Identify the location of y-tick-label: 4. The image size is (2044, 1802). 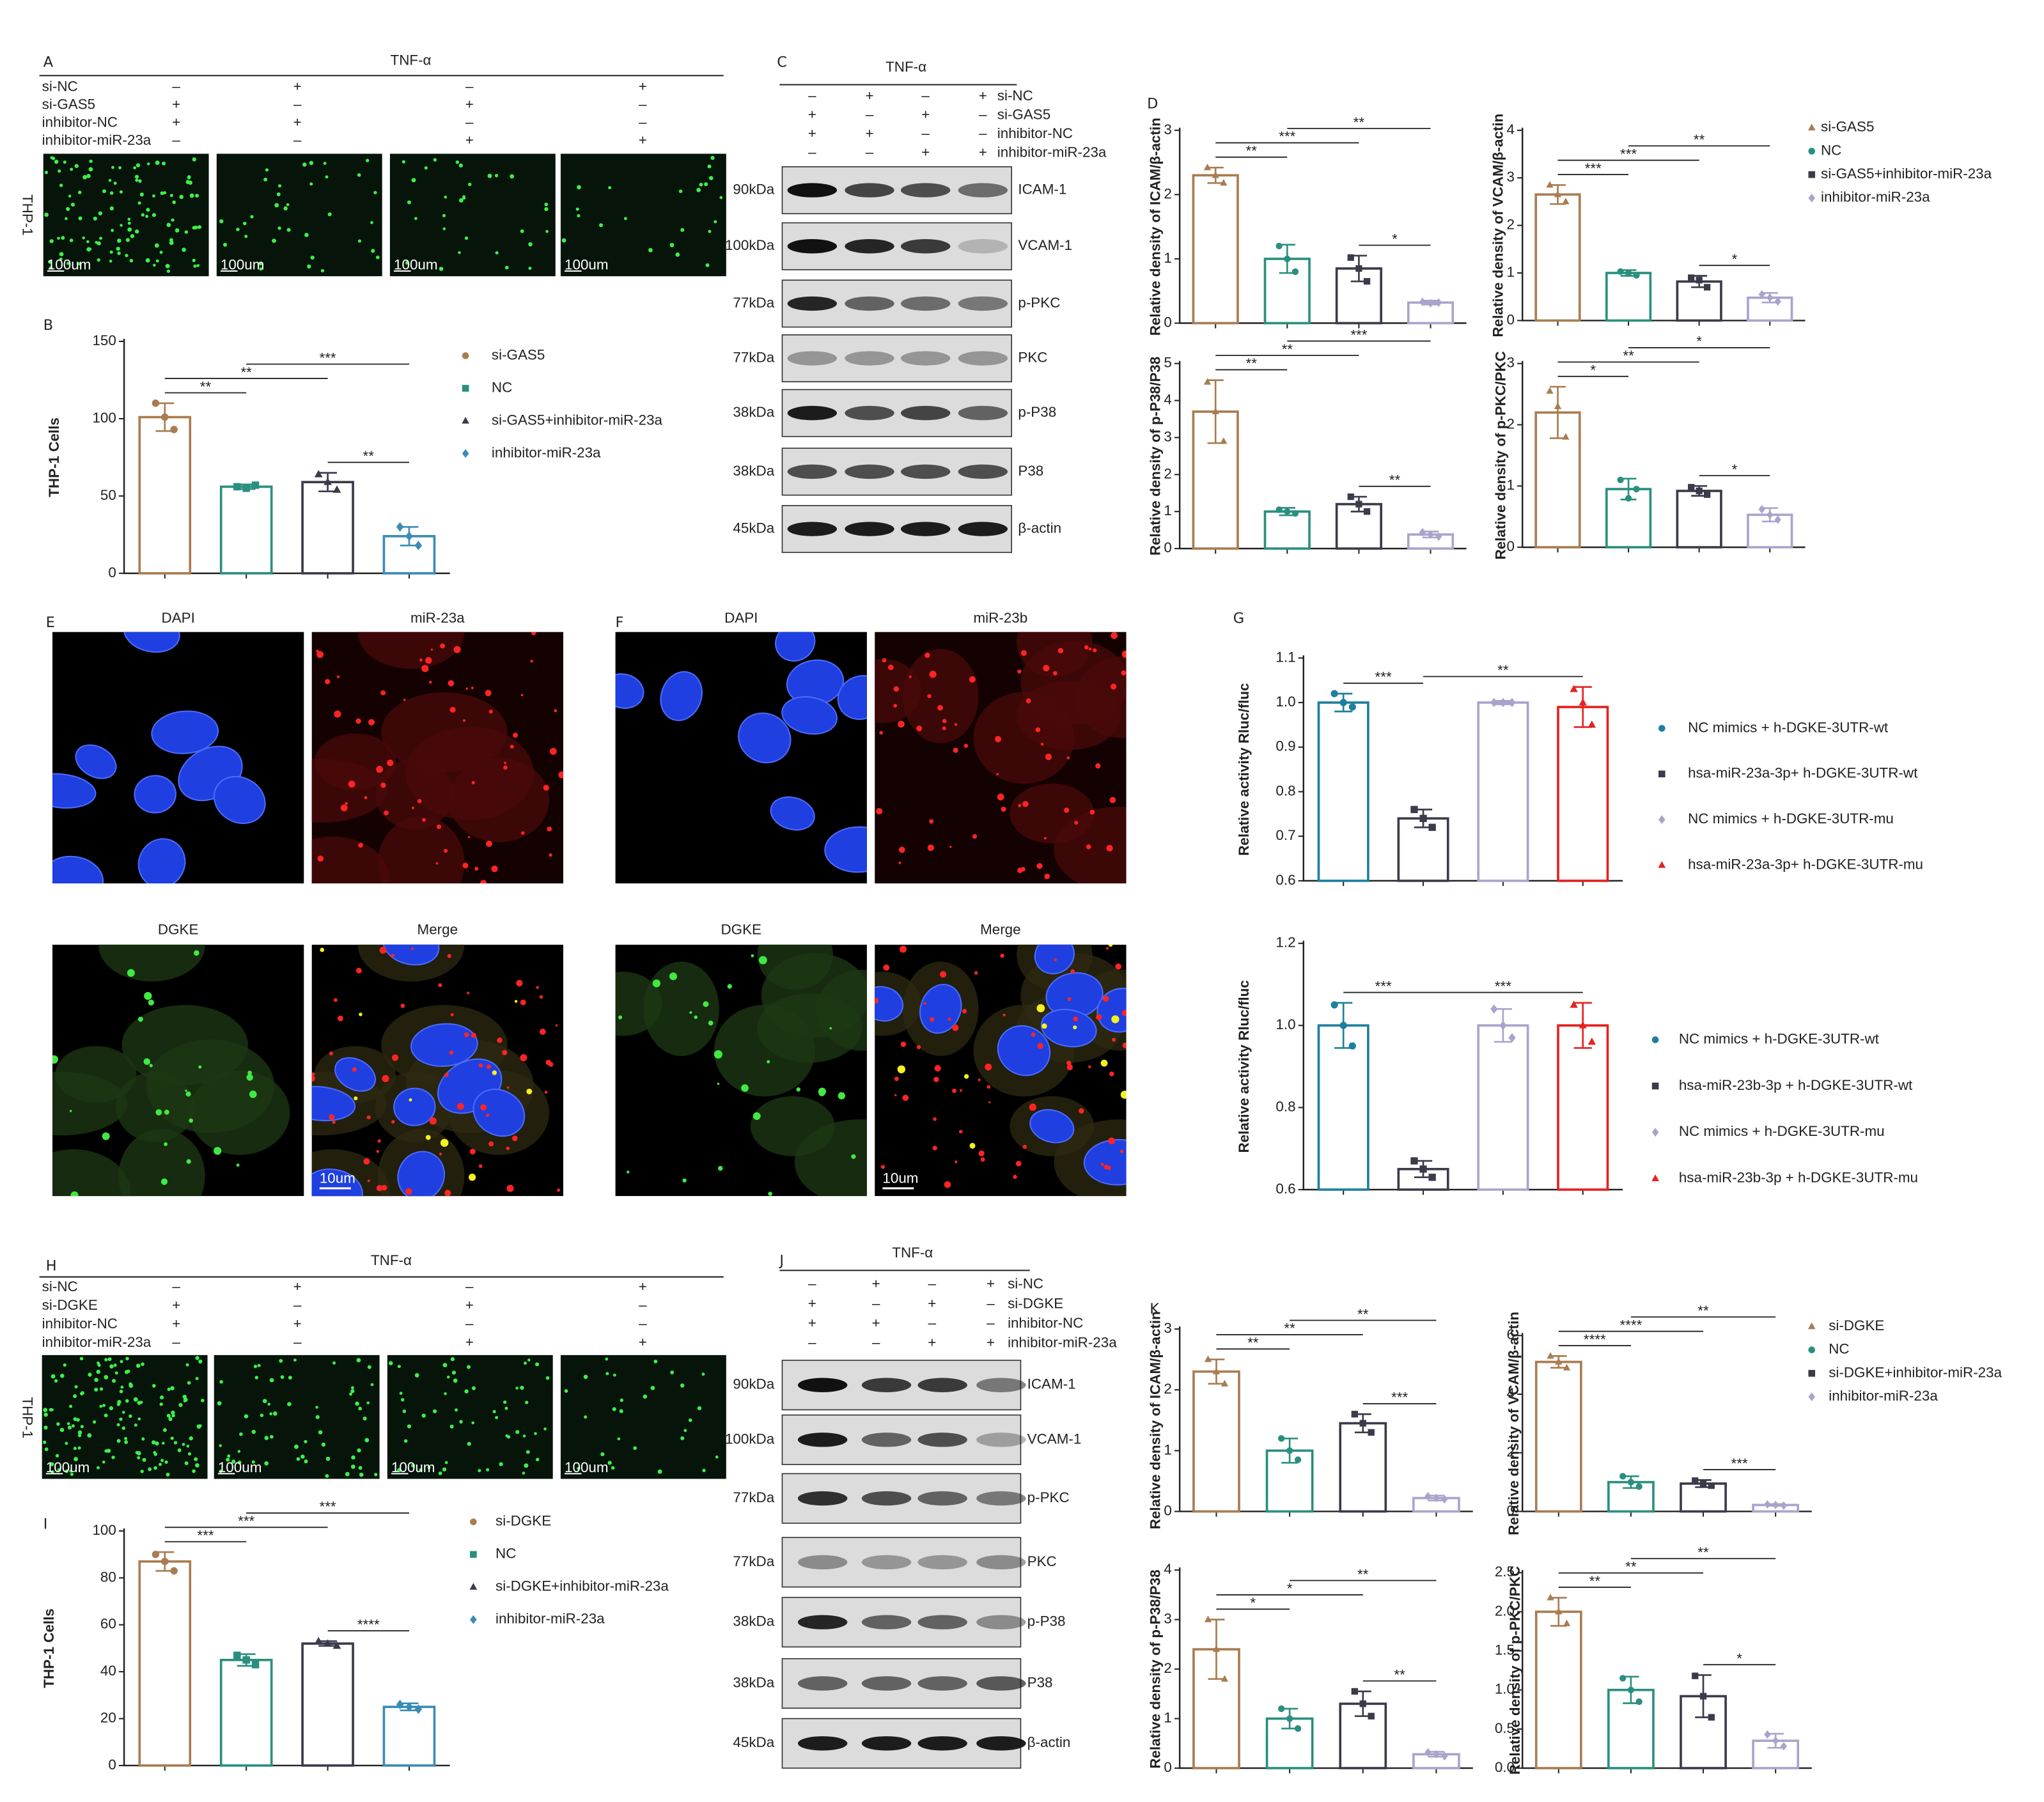
(1511, 129).